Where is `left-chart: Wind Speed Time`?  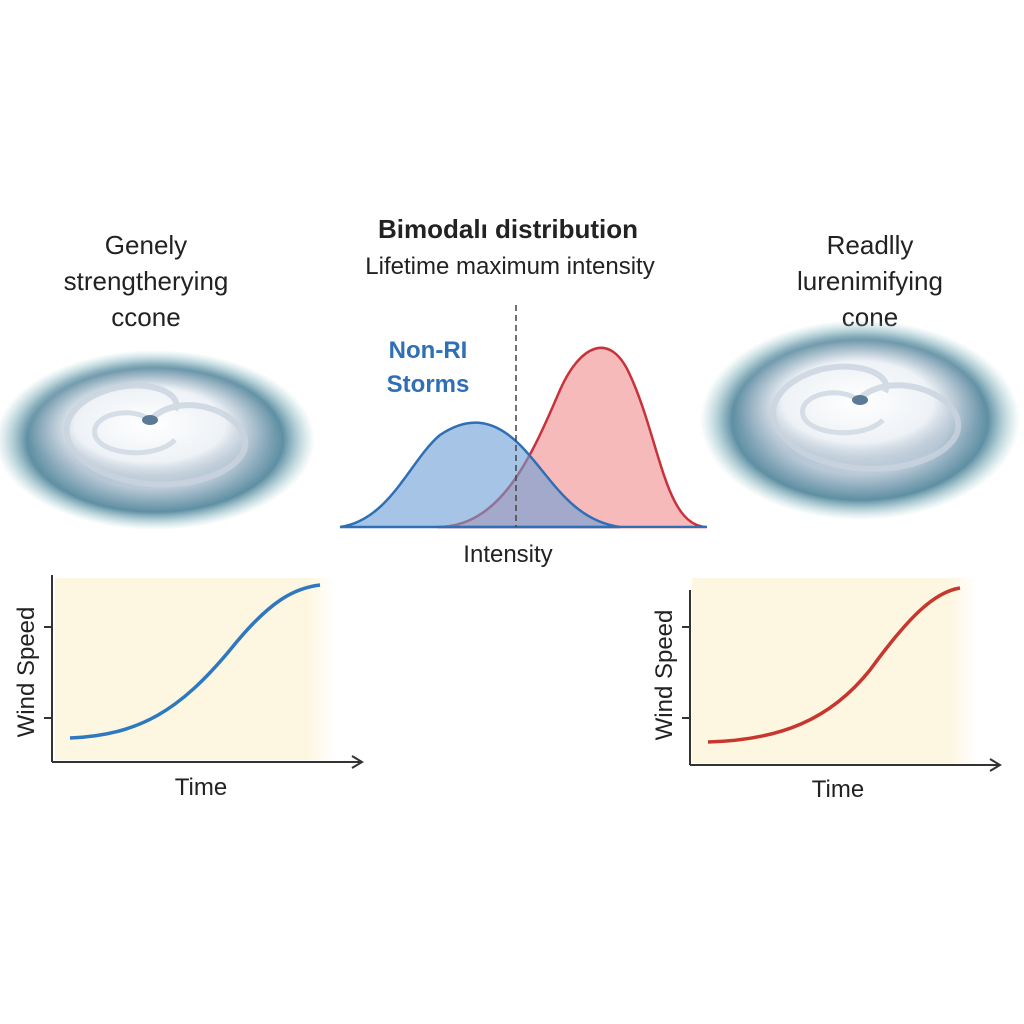 left-chart: Wind Speed Time is located at coordinates (188, 688).